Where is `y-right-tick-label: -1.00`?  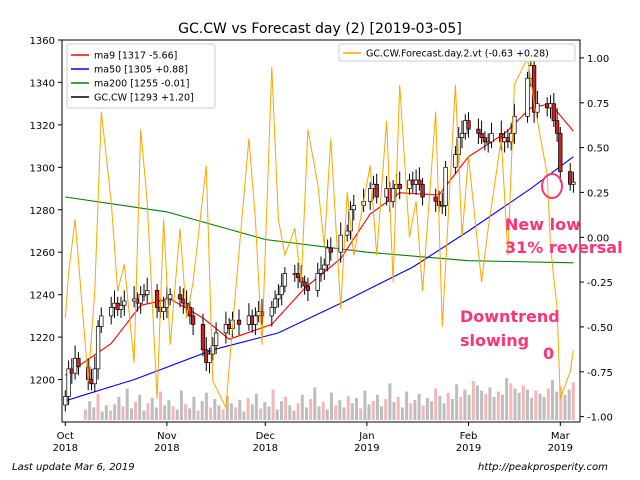 y-right-tick-label: -1.00 is located at coordinates (600, 418).